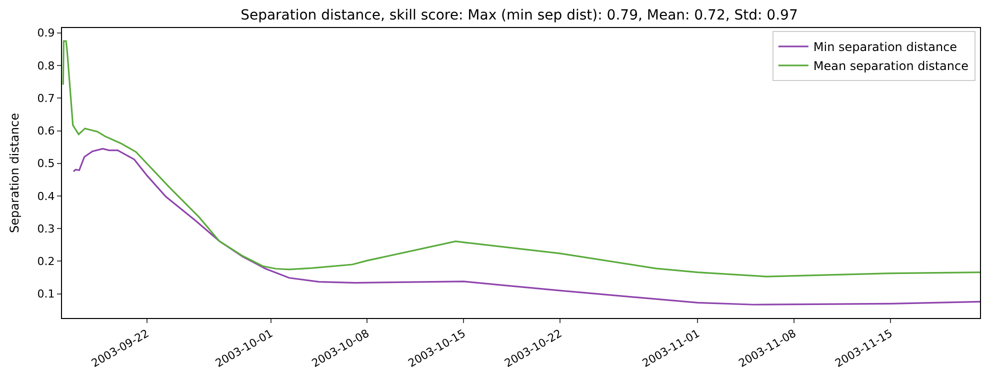 The image size is (989, 390). What do you see at coordinates (46, 33) in the screenshot?
I see `y-tick-label: 0.9` at bounding box center [46, 33].